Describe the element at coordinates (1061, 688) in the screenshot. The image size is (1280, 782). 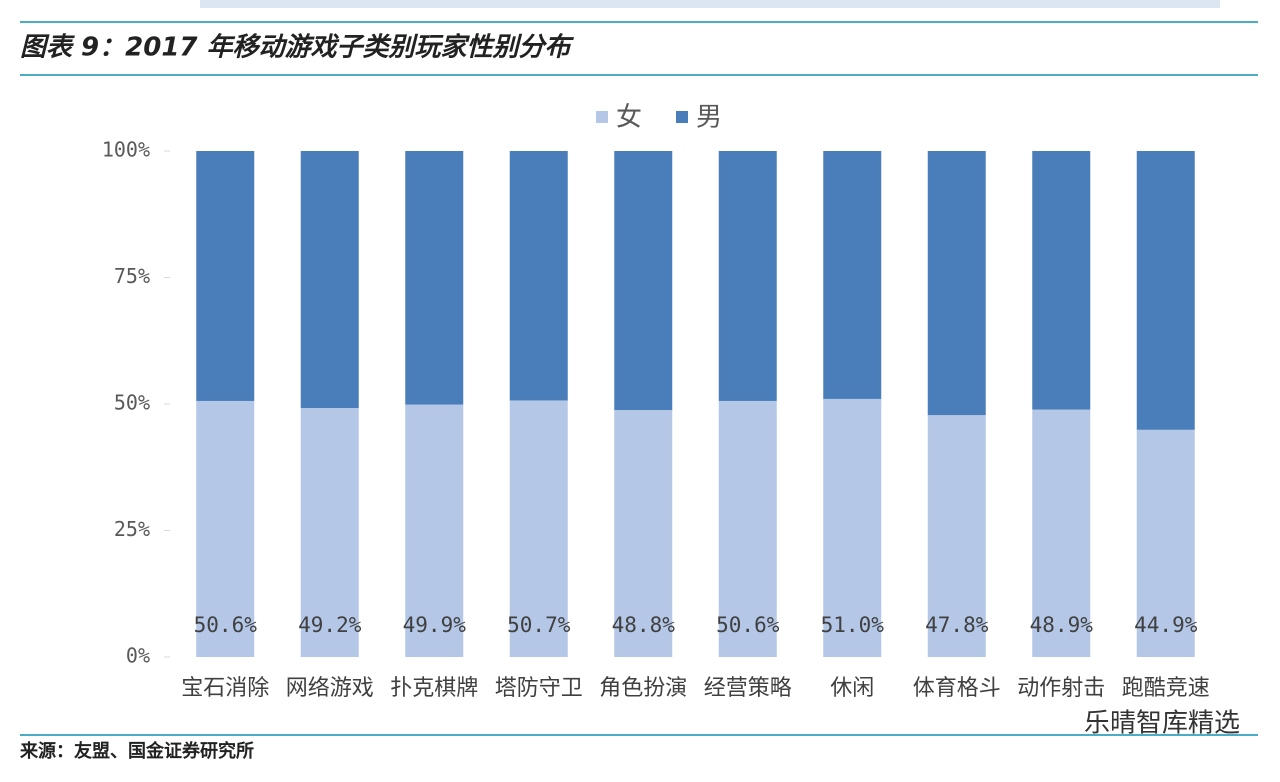
I see `x-tick-label: 动作射击` at that location.